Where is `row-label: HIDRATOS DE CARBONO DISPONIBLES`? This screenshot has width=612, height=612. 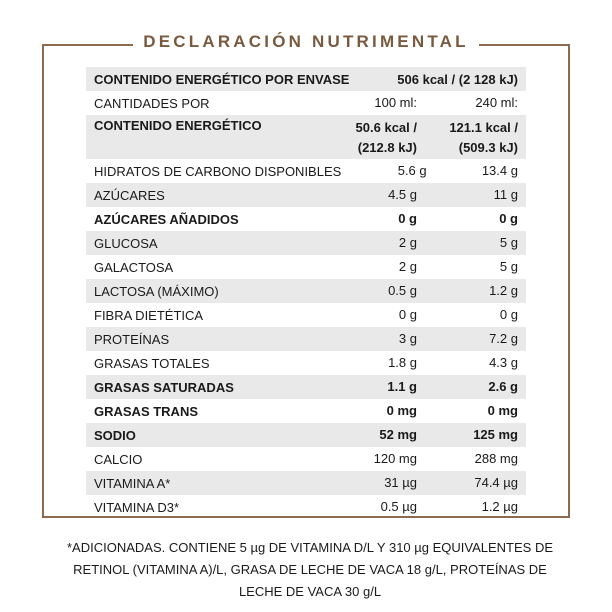
row-label: HIDRATOS DE CARBONO DISPONIBLES is located at coordinates (218, 171).